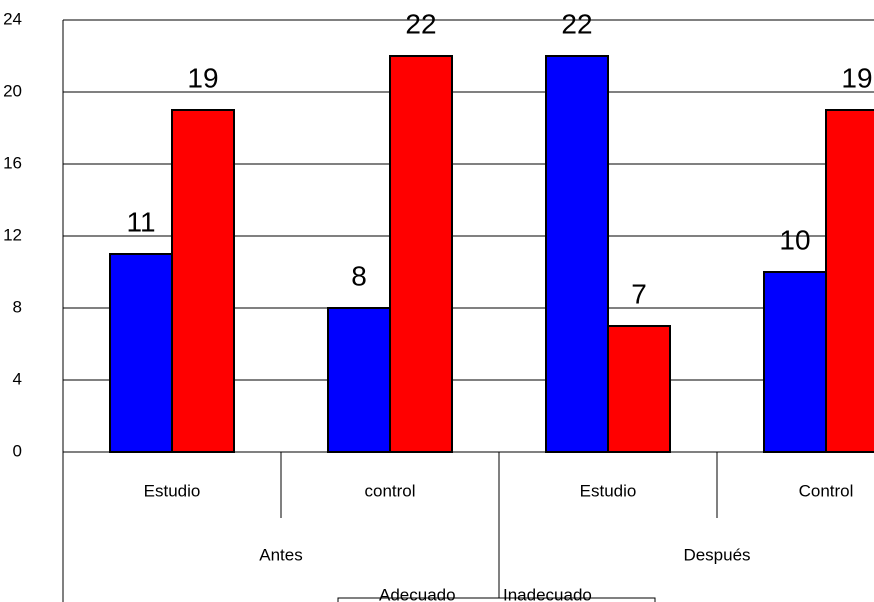  I want to click on y-tick-label: 16, so click(12, 162).